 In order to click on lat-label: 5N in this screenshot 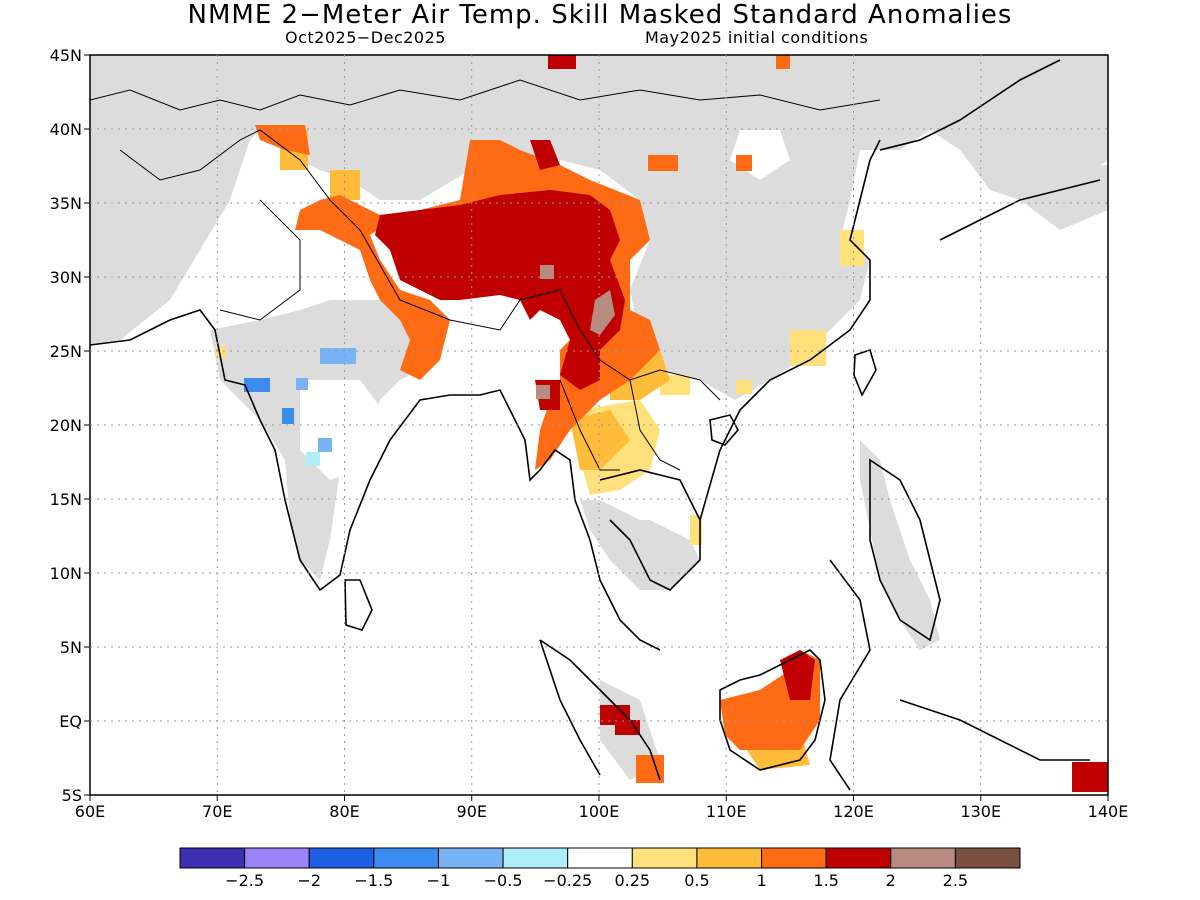, I will do `click(71, 647)`.